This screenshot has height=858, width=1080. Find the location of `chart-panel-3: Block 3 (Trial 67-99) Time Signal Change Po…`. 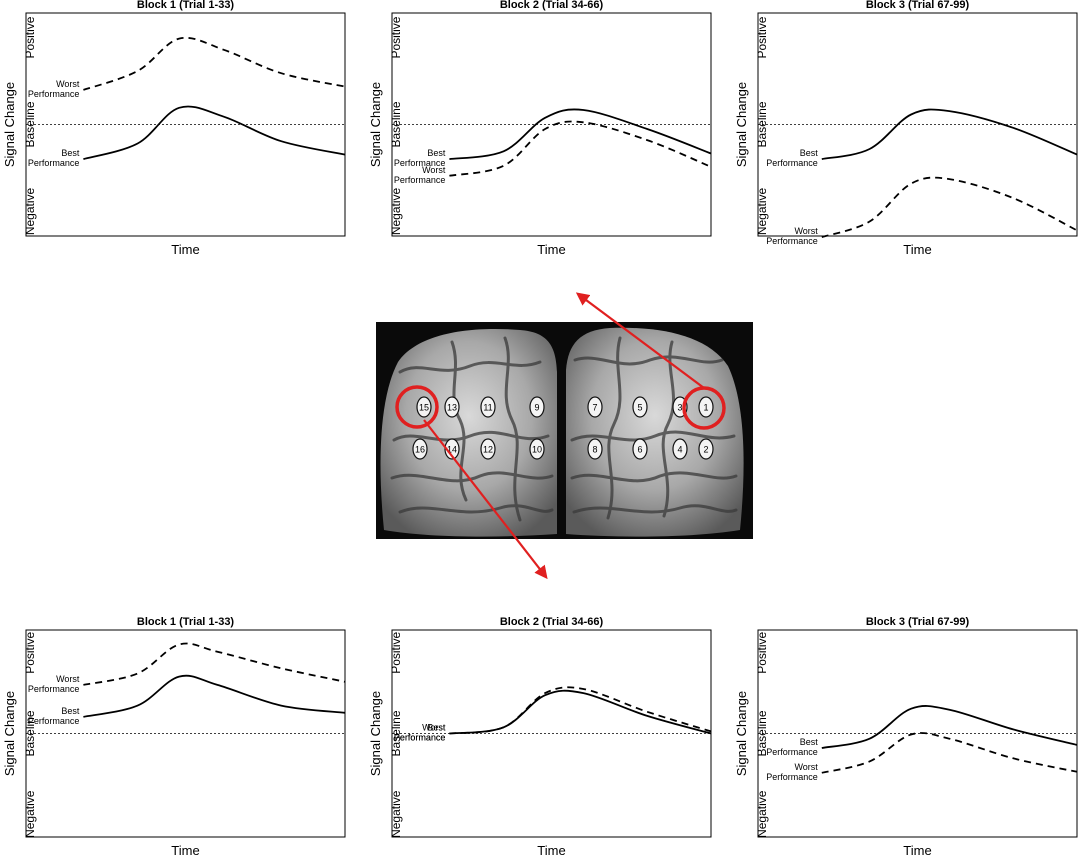

chart-panel-3: Block 3 (Trial 67-99) Time Signal Change Po… is located at coordinates (906, 128).